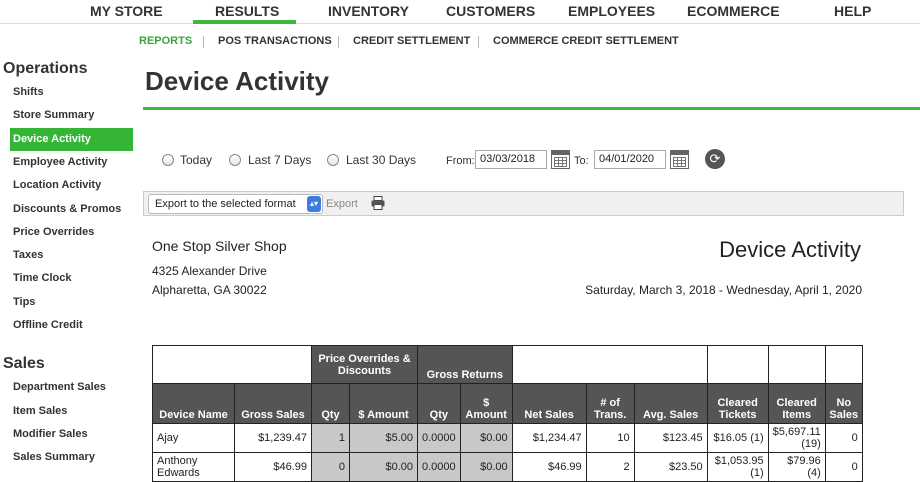 The width and height of the screenshot is (920, 482). What do you see at coordinates (523, 203) in the screenshot?
I see `export-toolbar: Export to the selected format ▴▾ Export` at bounding box center [523, 203].